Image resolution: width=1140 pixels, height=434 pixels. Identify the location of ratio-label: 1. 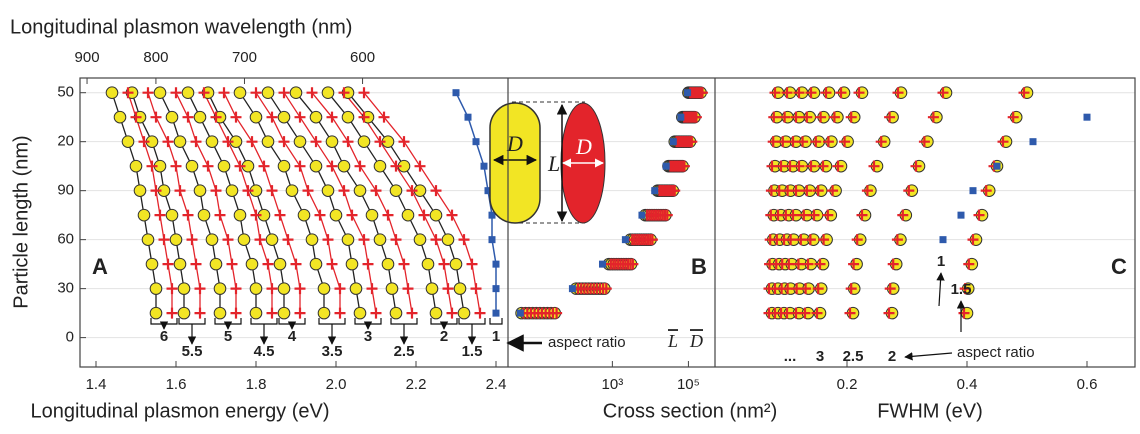
(941, 261).